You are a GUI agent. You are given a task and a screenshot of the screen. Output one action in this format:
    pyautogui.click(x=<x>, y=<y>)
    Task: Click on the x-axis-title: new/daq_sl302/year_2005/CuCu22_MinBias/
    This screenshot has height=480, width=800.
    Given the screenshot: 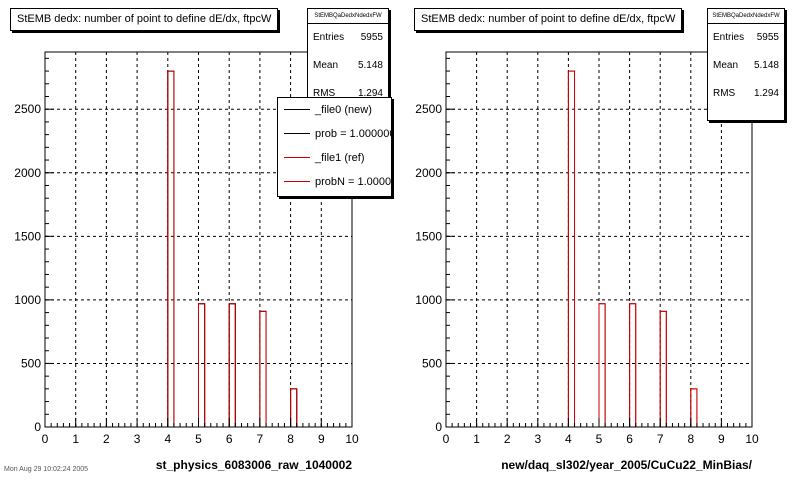 What is the action you would take?
    pyautogui.click(x=626, y=465)
    